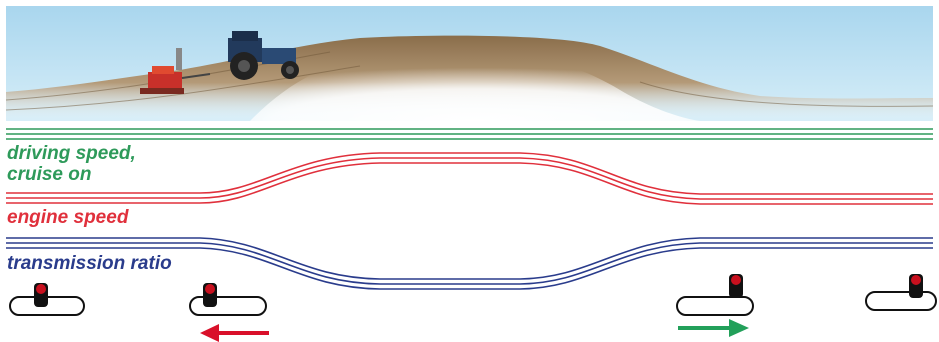  What do you see at coordinates (49, 174) in the screenshot?
I see `driving-speed-label-line2: cruise on` at bounding box center [49, 174].